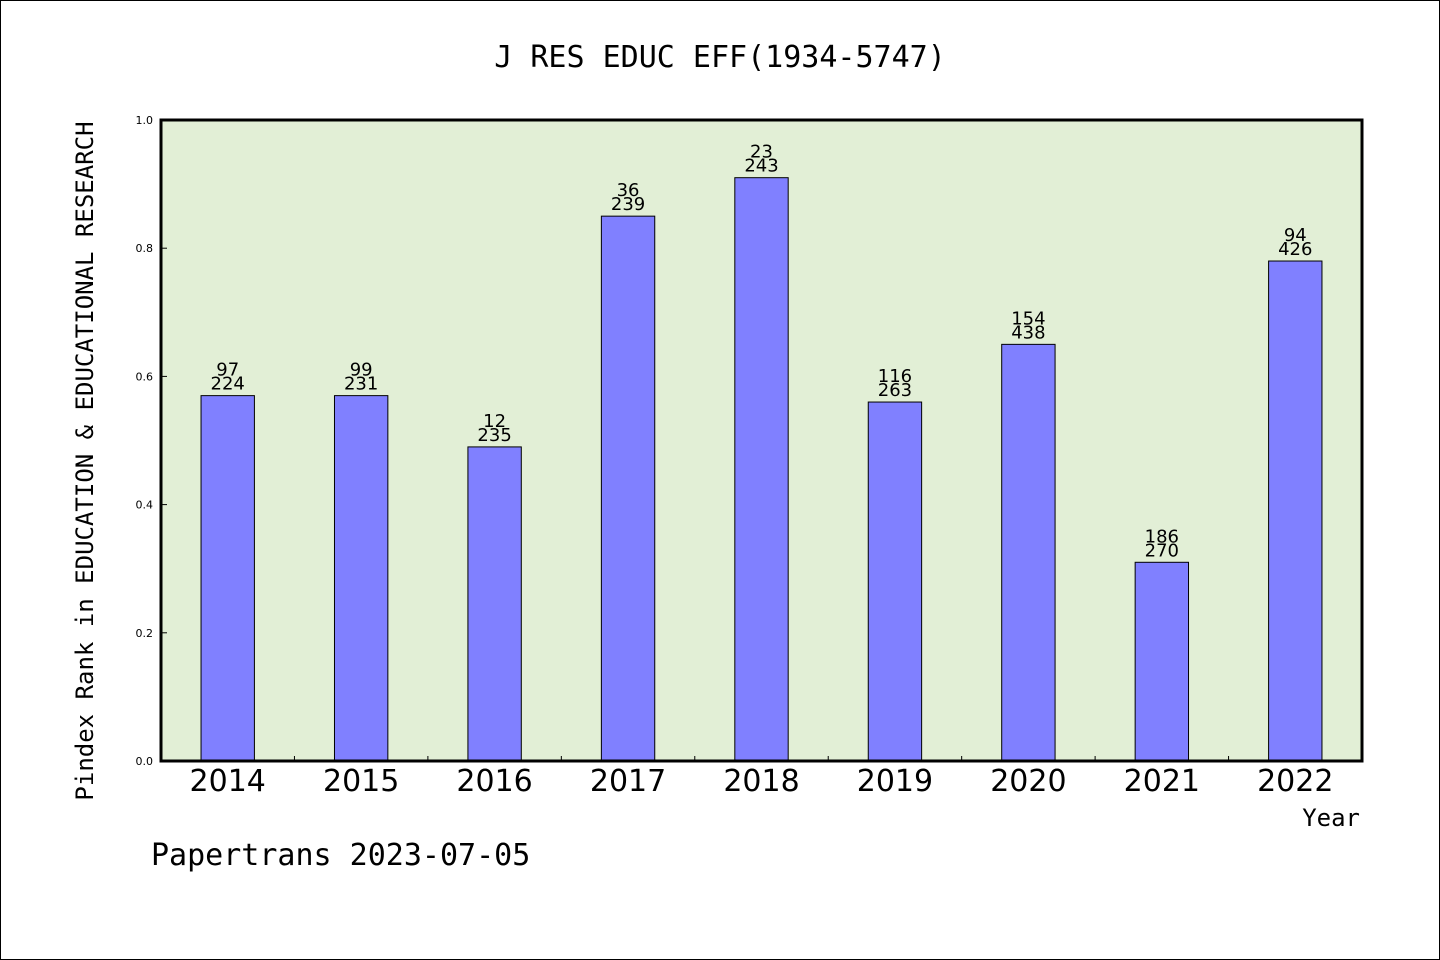 The height and width of the screenshot is (960, 1440). I want to click on x-tick-label: 2022, so click(1295, 781).